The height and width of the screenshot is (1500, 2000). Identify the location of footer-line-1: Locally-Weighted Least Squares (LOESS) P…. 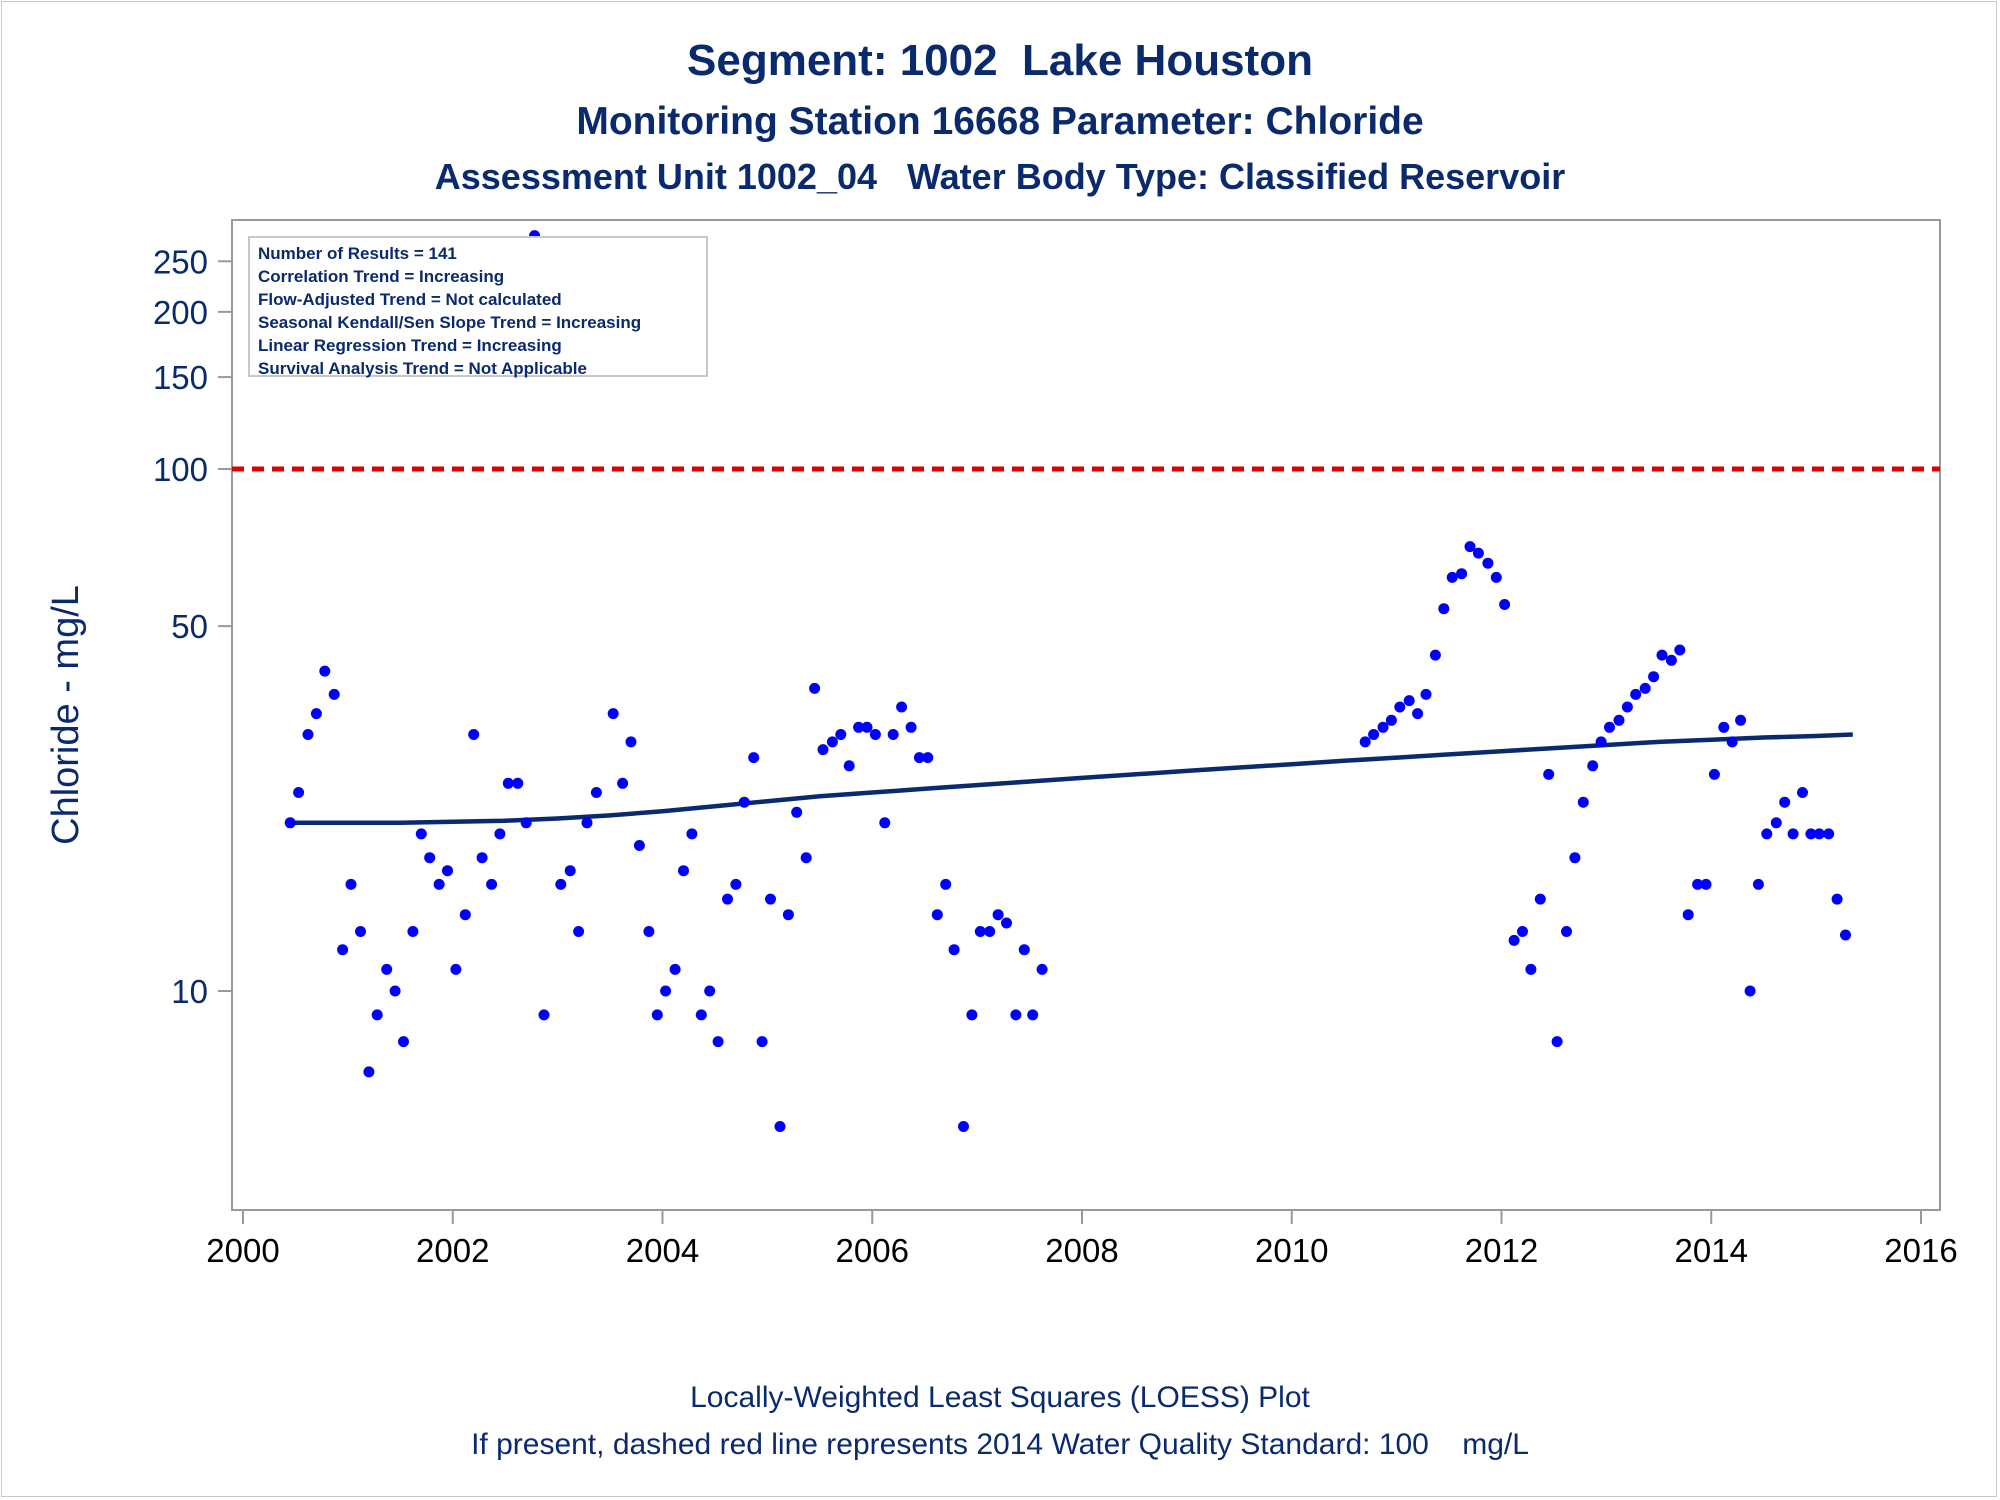
(1000, 1397).